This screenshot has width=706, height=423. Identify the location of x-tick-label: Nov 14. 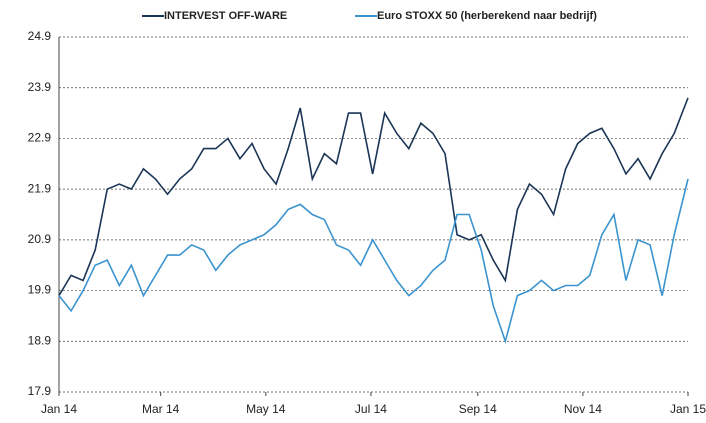
(583, 409).